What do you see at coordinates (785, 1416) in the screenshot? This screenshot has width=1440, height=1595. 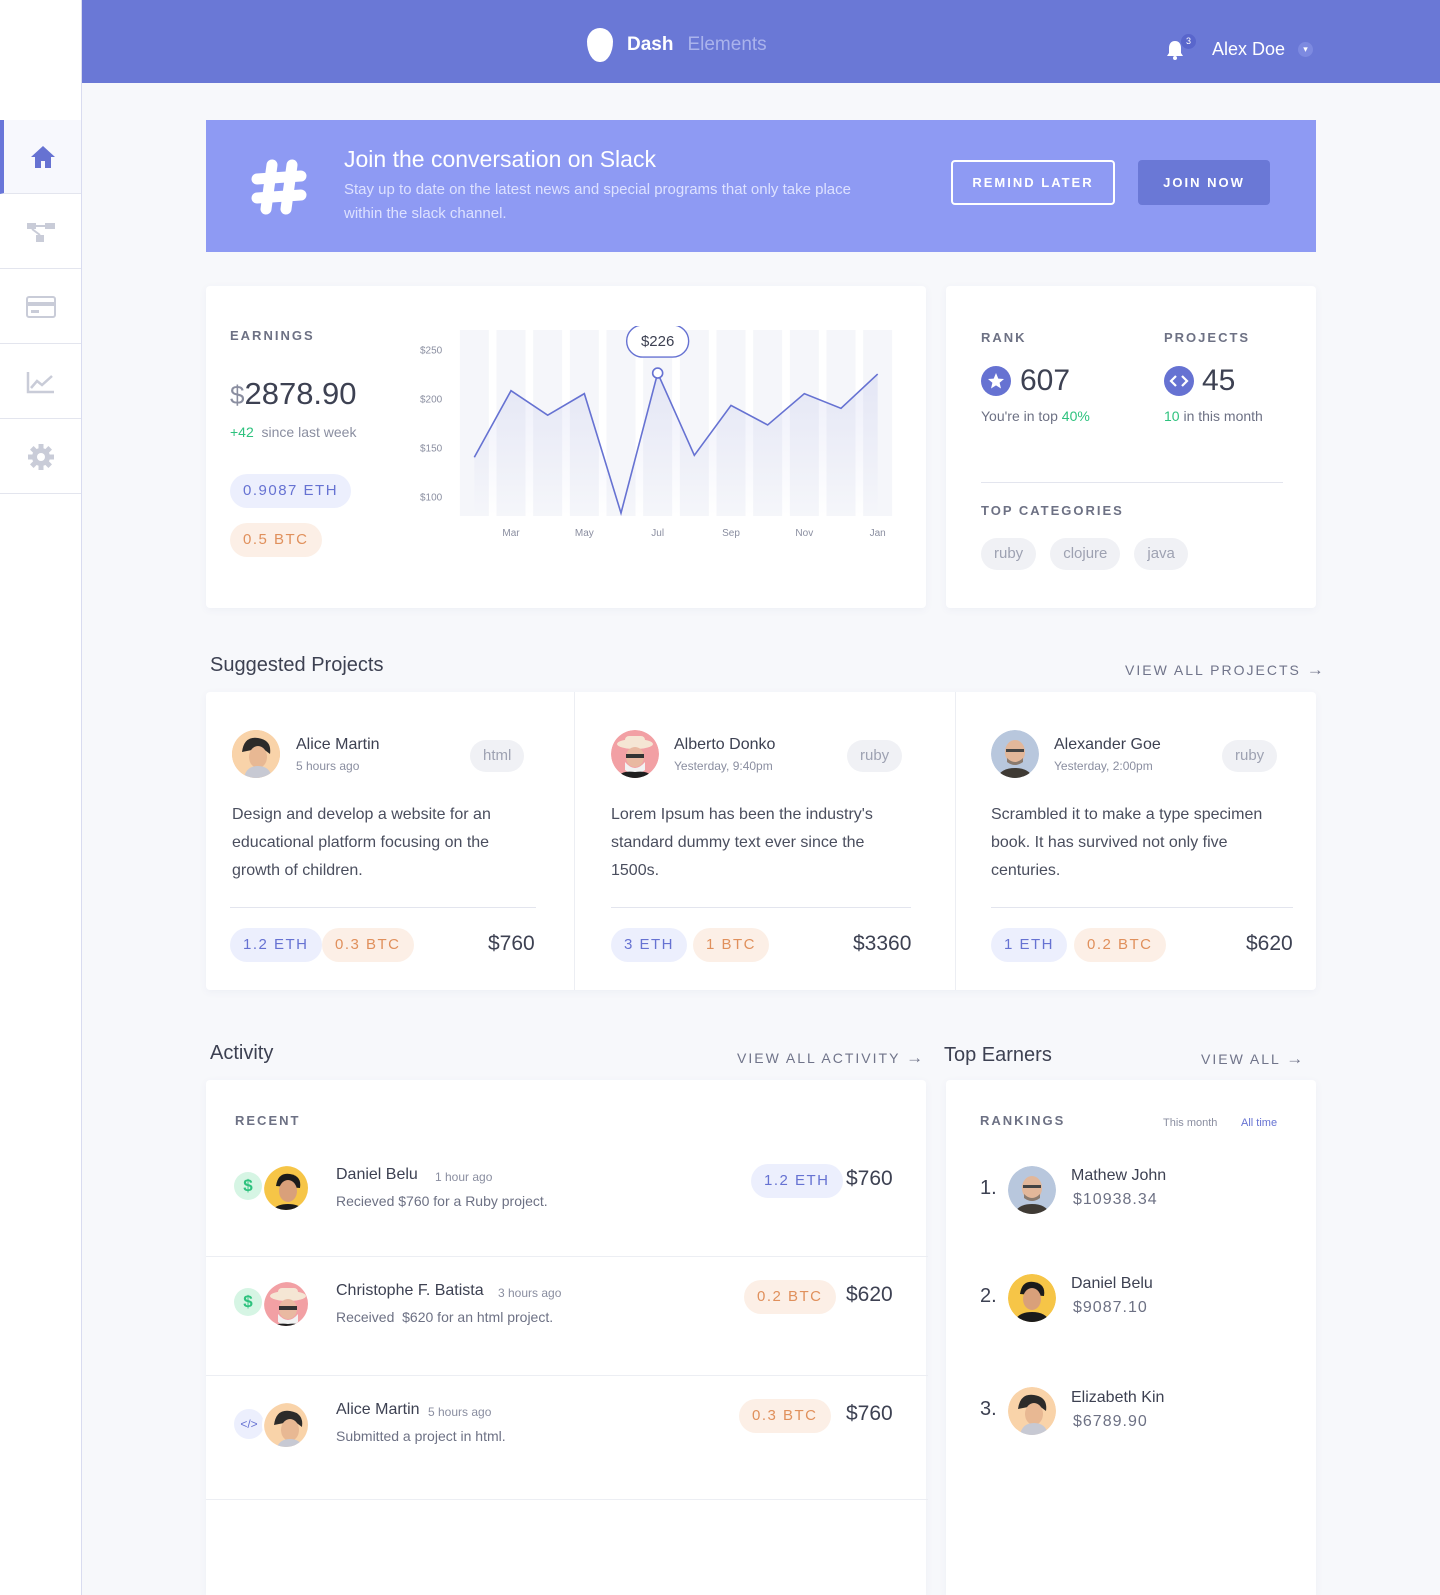 I see `btc-pill: 0.3 BTC` at bounding box center [785, 1416].